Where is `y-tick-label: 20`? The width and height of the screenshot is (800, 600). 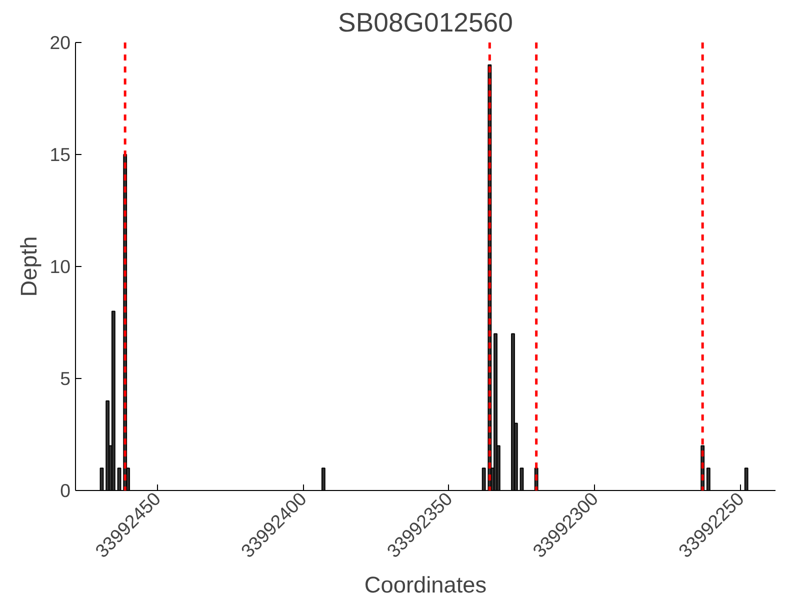 y-tick-label: 20 is located at coordinates (60, 42).